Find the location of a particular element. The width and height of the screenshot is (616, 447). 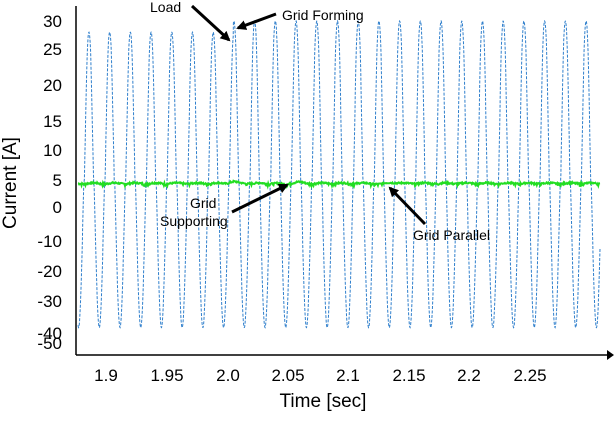

y-tick-label: -10 is located at coordinates (49, 241).